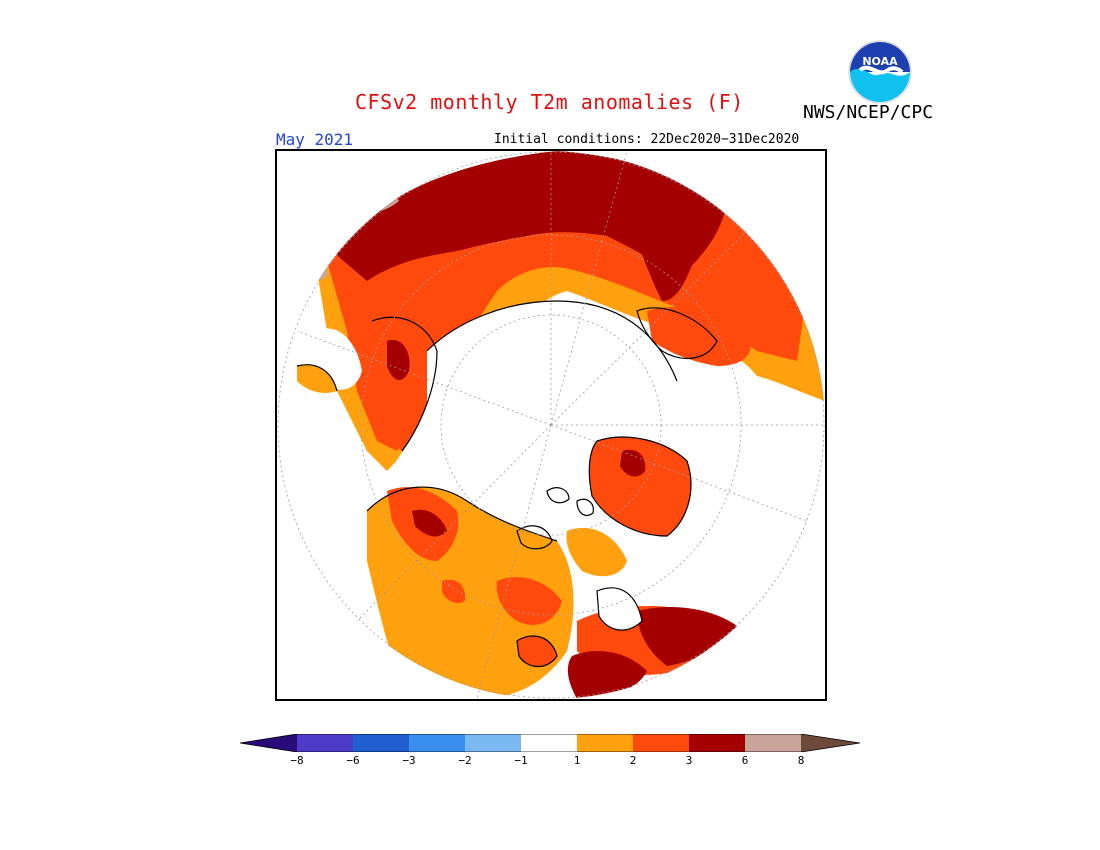 Image resolution: width=1100 pixels, height=850 pixels. Describe the element at coordinates (317, 378) in the screenshot. I see `anomaly-region-nordic-orange` at that location.